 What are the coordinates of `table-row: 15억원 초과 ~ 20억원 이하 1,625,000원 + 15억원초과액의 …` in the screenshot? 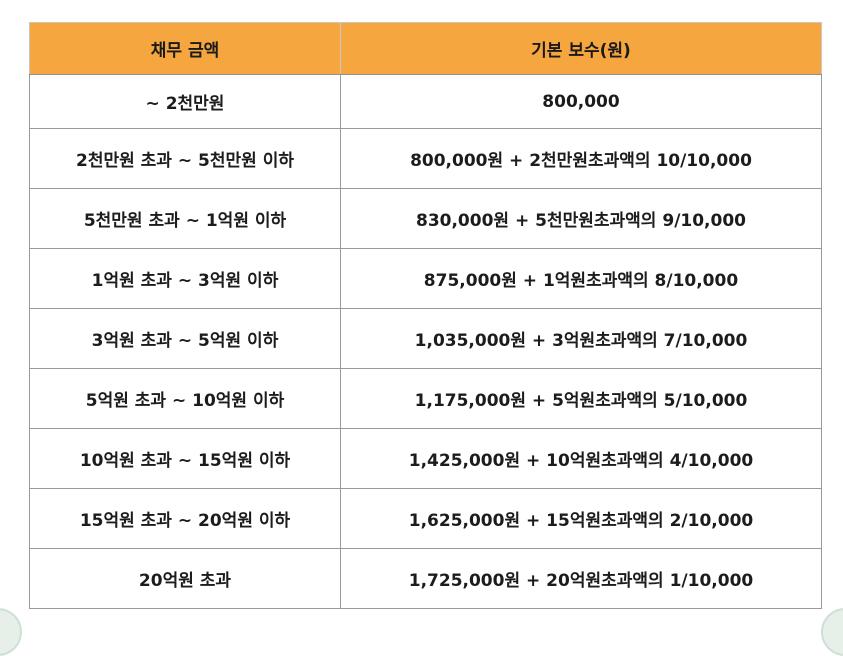 It's located at (425, 518).